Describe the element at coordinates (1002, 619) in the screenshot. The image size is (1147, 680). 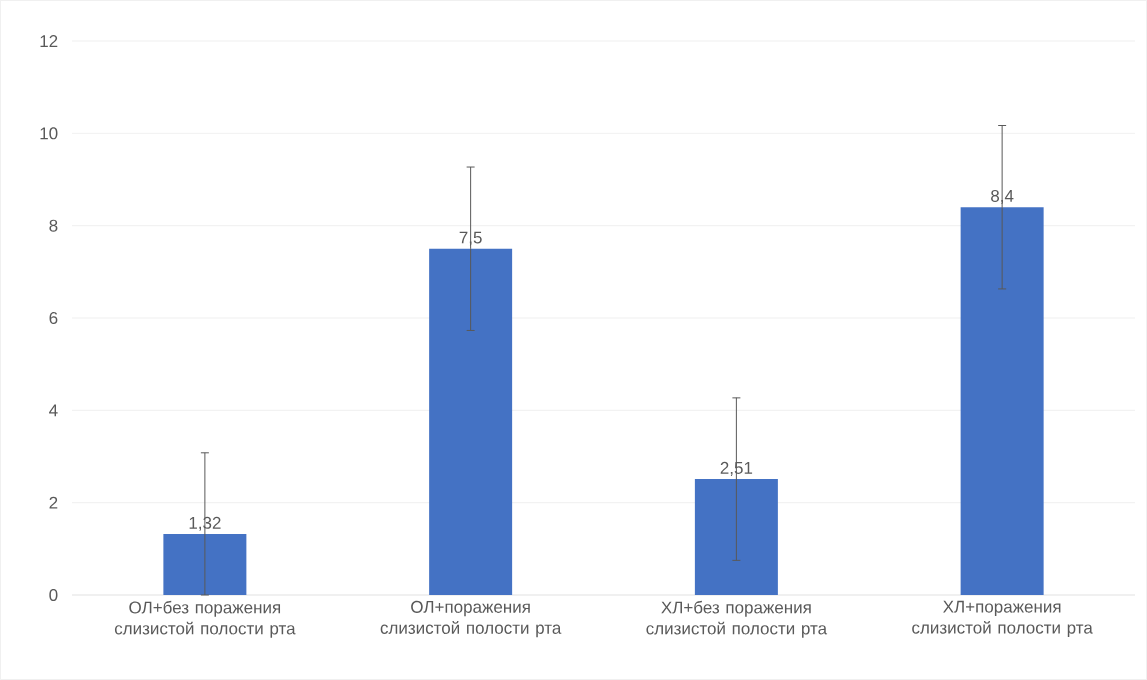
I see `x-tick-label: ХЛ+поражения слизистой полости рта` at that location.